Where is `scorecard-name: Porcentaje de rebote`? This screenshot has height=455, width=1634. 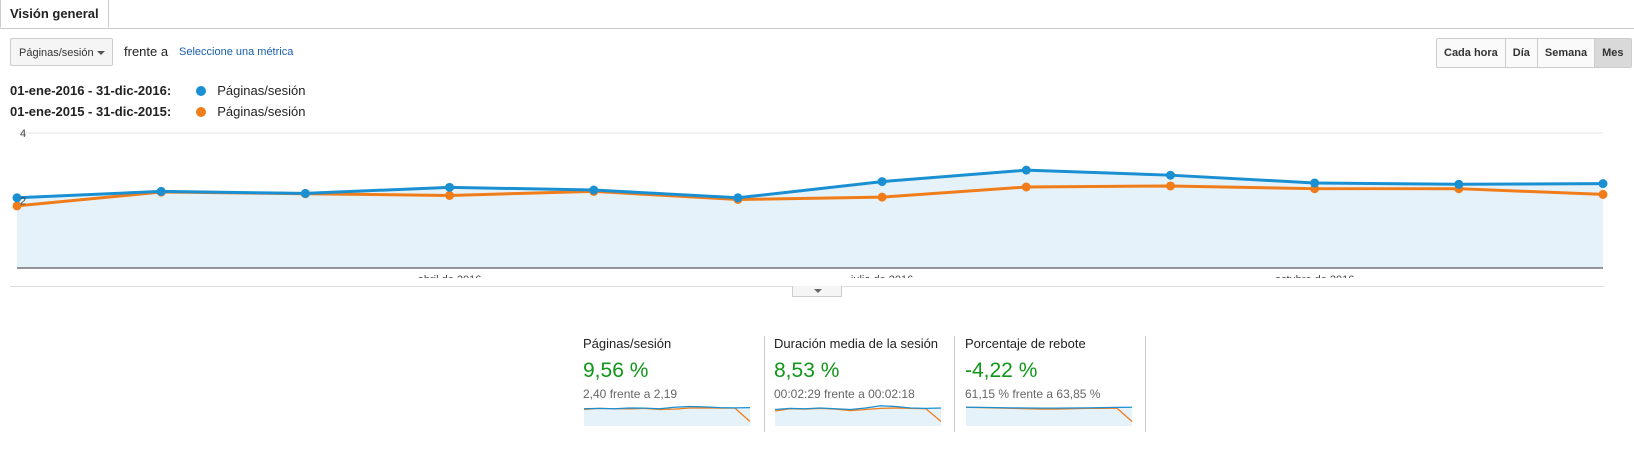
scorecard-name: Porcentaje de rebote is located at coordinates (1025, 343).